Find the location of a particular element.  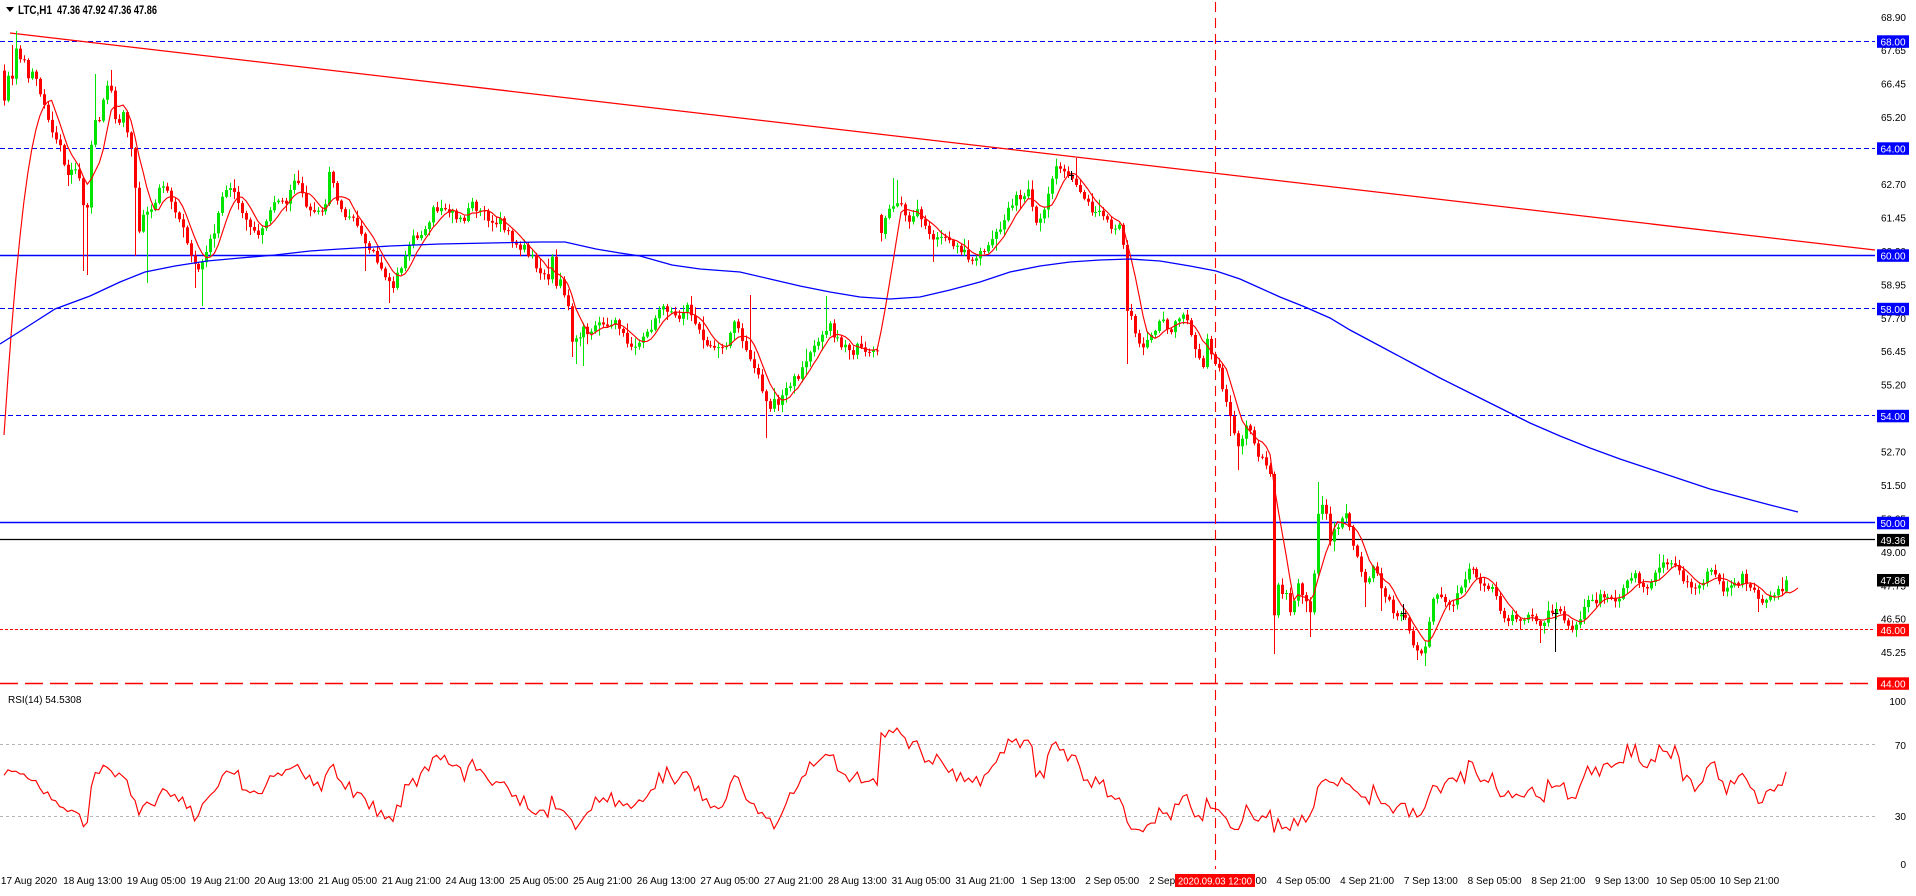

svg-text: 18 Aug 13:00 is located at coordinates (92, 881).